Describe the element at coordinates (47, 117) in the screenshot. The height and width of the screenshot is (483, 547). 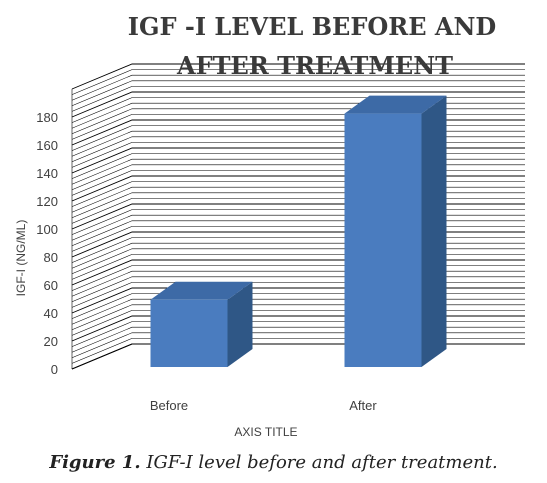
I see `y-tick-label: 180` at that location.